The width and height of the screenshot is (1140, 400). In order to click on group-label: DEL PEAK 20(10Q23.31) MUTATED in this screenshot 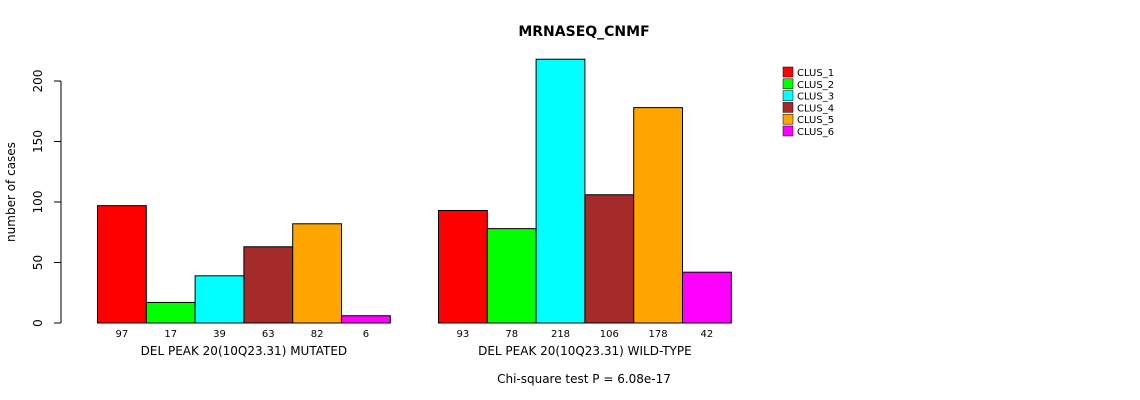, I will do `click(244, 351)`.